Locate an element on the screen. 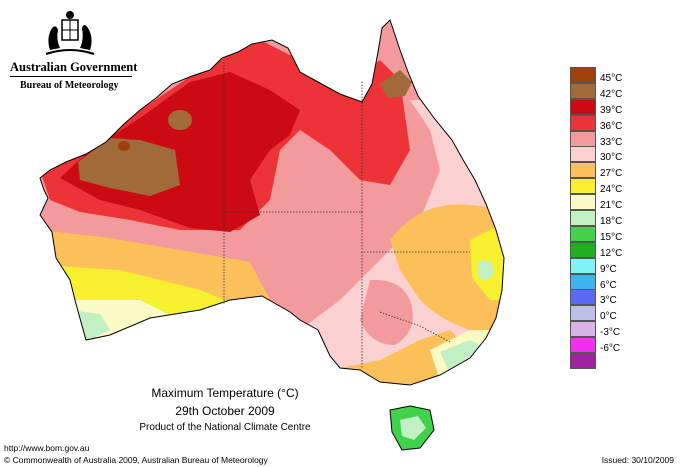 This screenshot has height=467, width=680. coat-of-arms-icon is located at coordinates (70, 33).